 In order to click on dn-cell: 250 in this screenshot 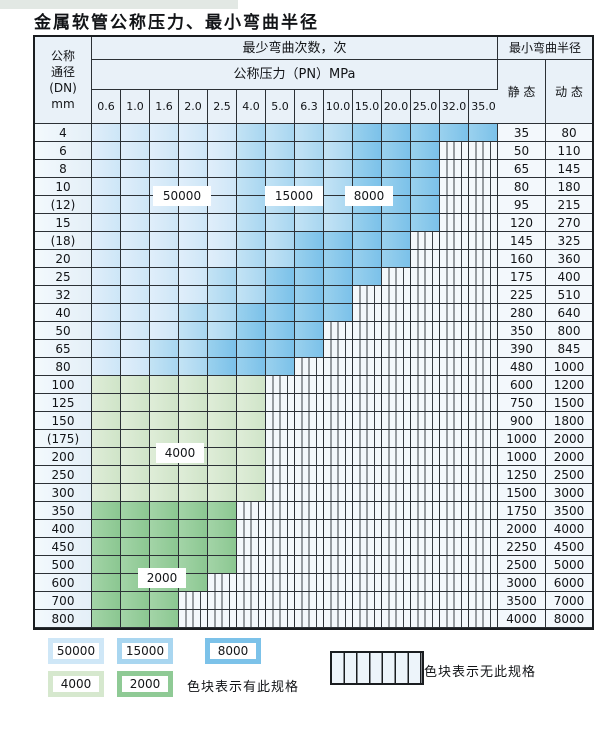, I will do `click(63, 475)`.